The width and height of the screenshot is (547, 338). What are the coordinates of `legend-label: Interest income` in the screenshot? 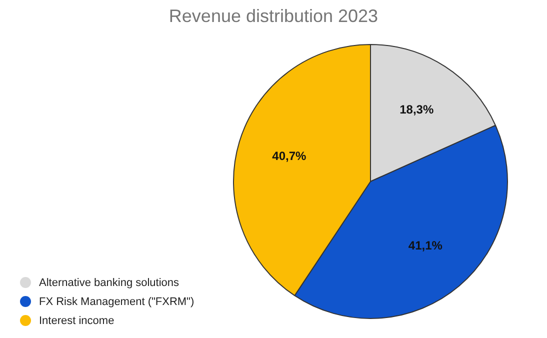 It's located at (76, 320).